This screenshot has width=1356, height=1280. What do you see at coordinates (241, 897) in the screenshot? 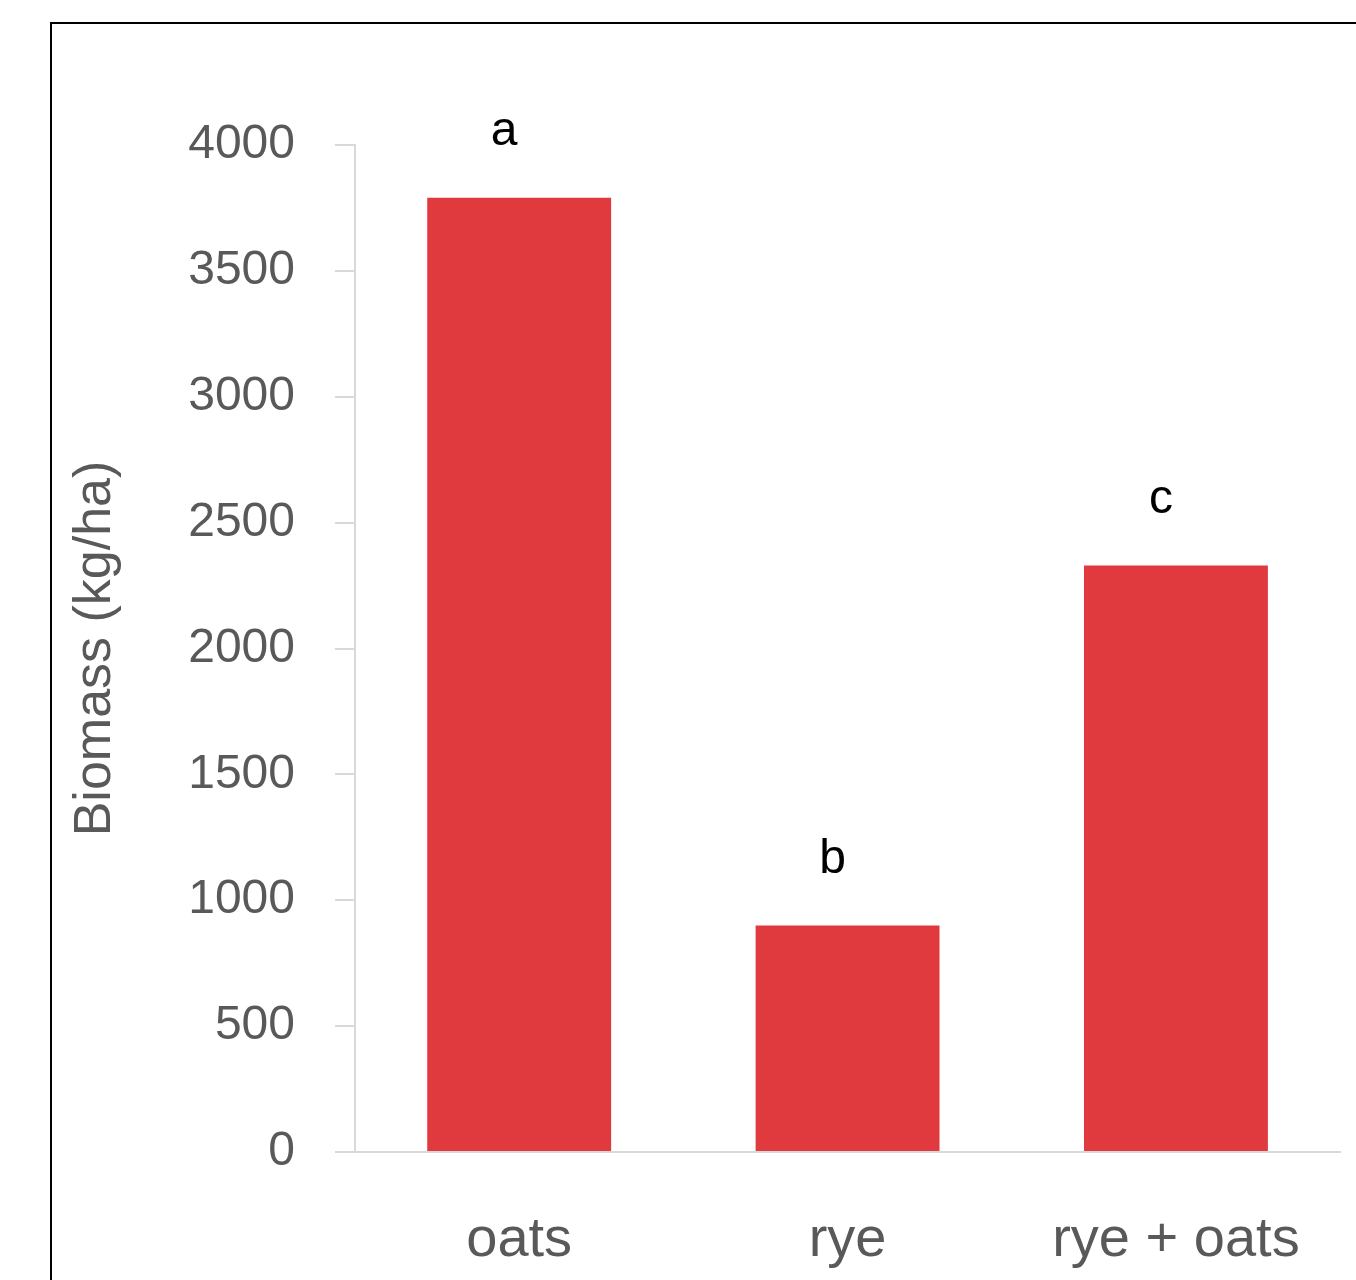
I see `y-tick-label: 1000` at bounding box center [241, 897].